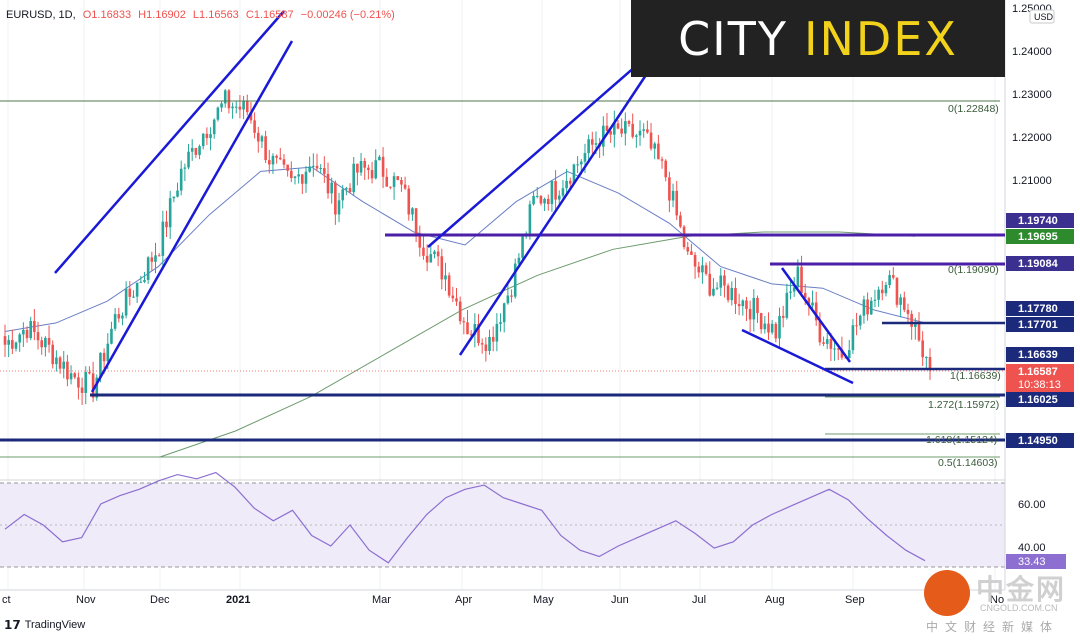 The height and width of the screenshot is (642, 1080). Describe the element at coordinates (1032, 562) in the screenshot. I see `rsi-value-label: 33.43` at that location.